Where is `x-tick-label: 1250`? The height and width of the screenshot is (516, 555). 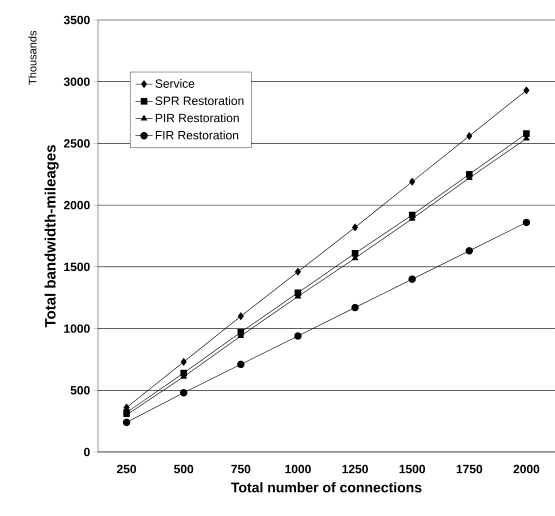 x-tick-label: 1250 is located at coordinates (355, 469).